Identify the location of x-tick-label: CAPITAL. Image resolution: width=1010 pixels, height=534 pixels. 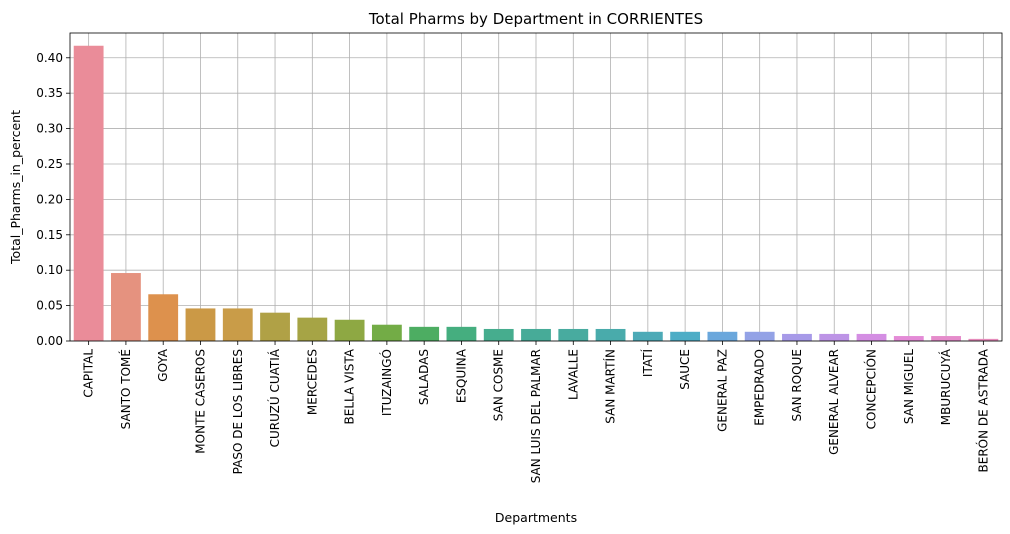
(89, 373).